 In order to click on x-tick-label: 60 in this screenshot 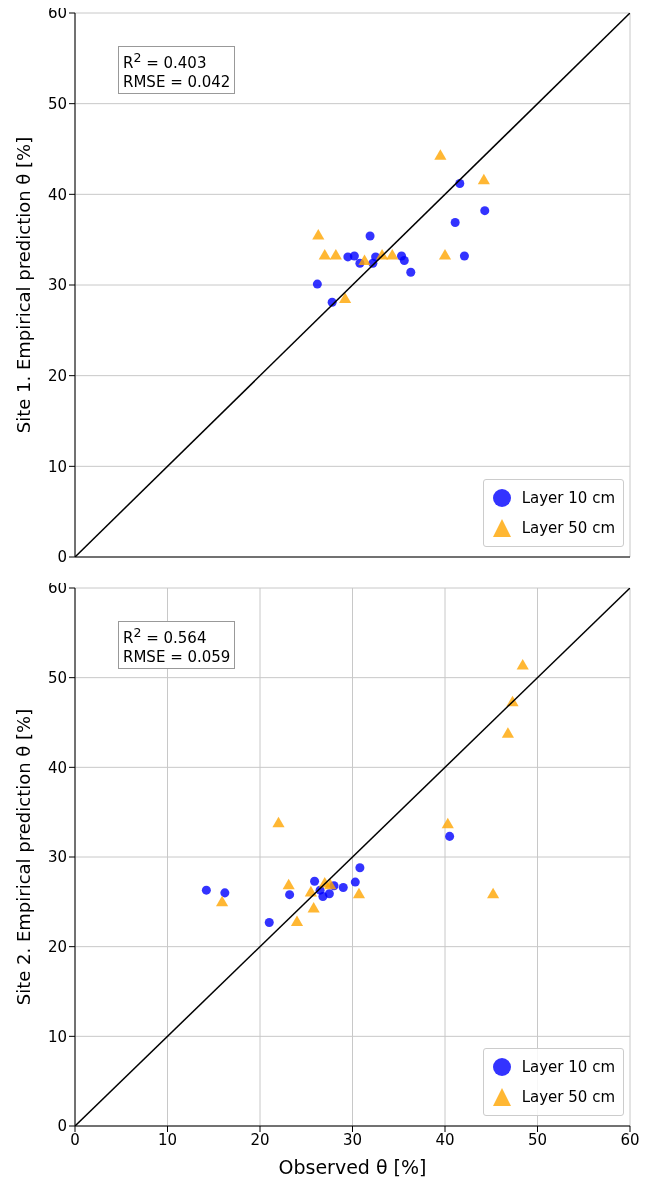, I will do `click(630, 1139)`.